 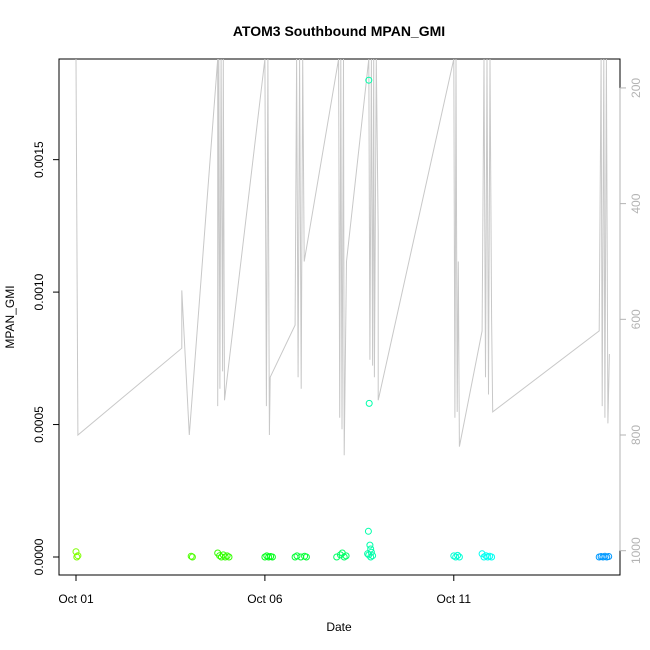 I want to click on y2-tick-label: 200, so click(x=636, y=88).